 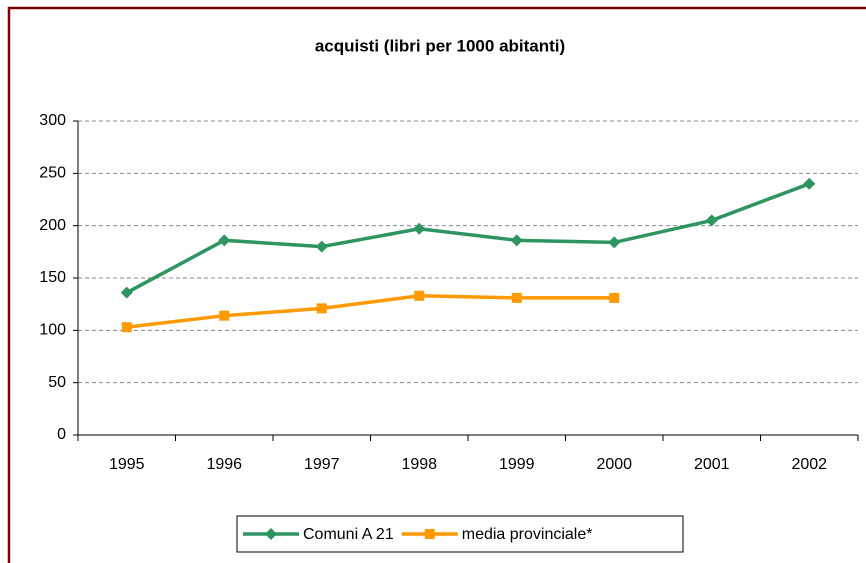 What do you see at coordinates (61, 434) in the screenshot?
I see `y-tick-label: 0` at bounding box center [61, 434].